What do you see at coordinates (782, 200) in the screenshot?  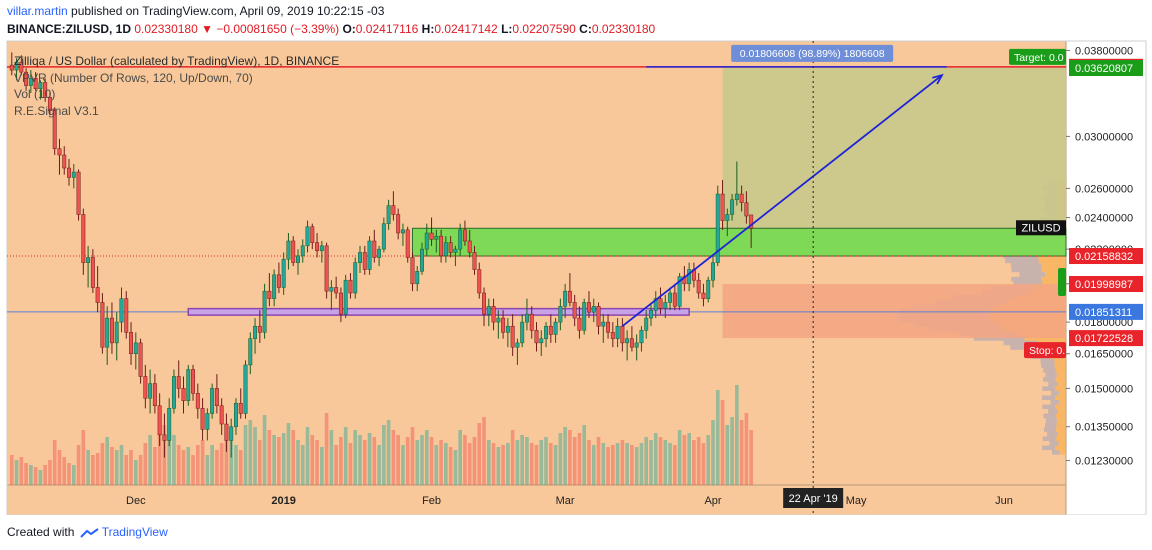 I see `trend-arrow-line` at bounding box center [782, 200].